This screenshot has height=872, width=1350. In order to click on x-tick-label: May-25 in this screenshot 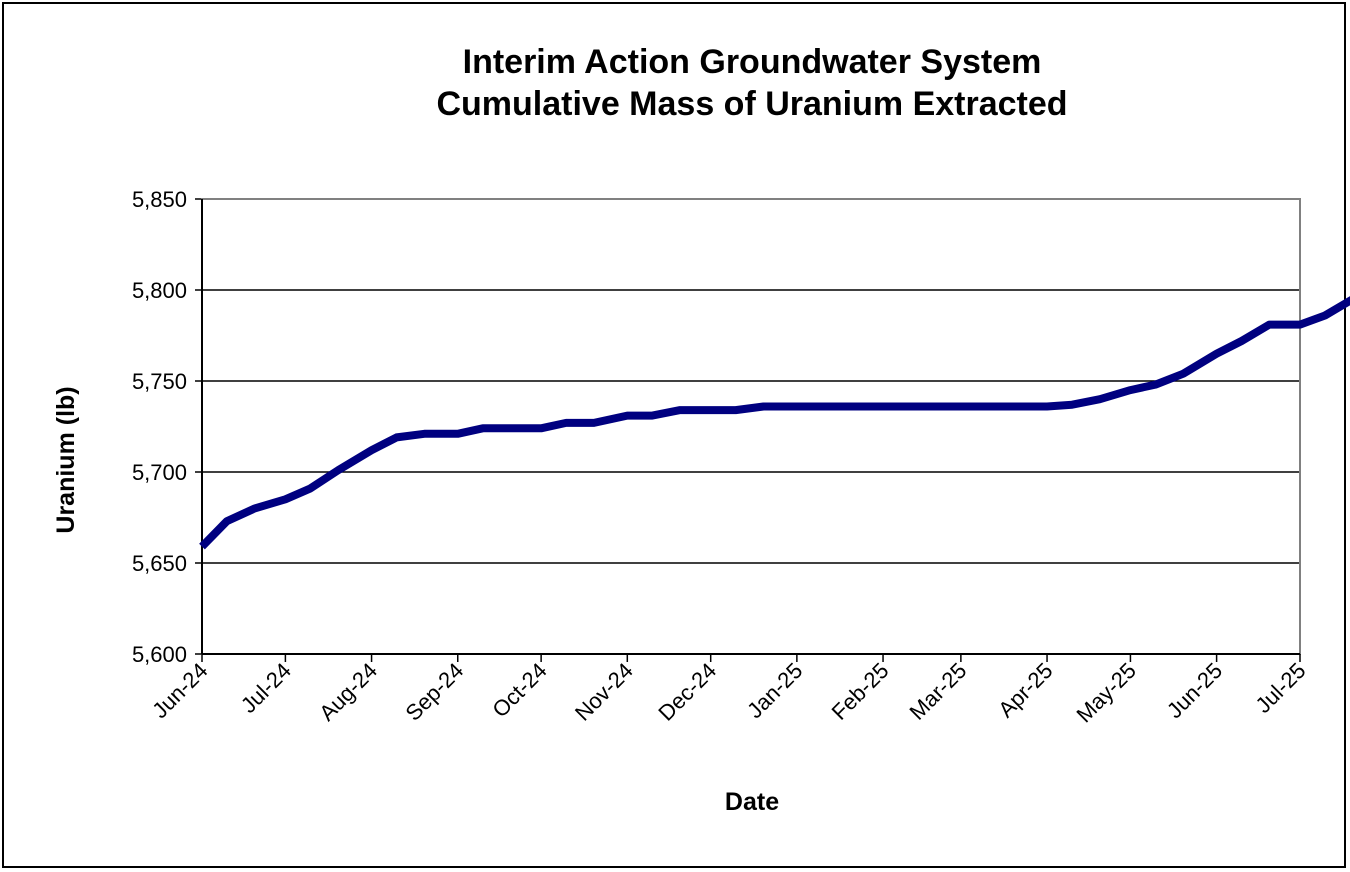, I will do `click(1106, 693)`.